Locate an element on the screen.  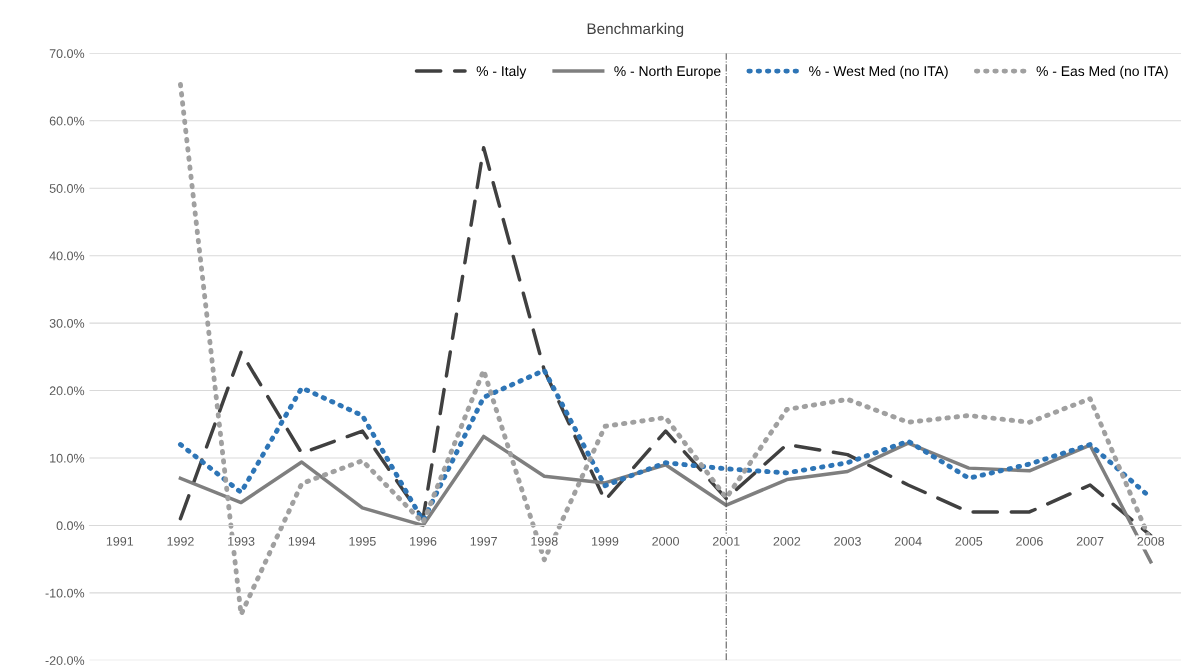
x-tick-label: 1997 is located at coordinates (483, 541).